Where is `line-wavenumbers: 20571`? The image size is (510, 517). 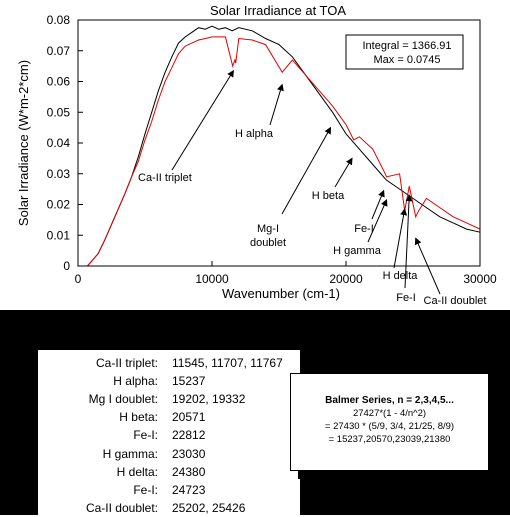
line-wavenumbers: 20571 is located at coordinates (189, 417).